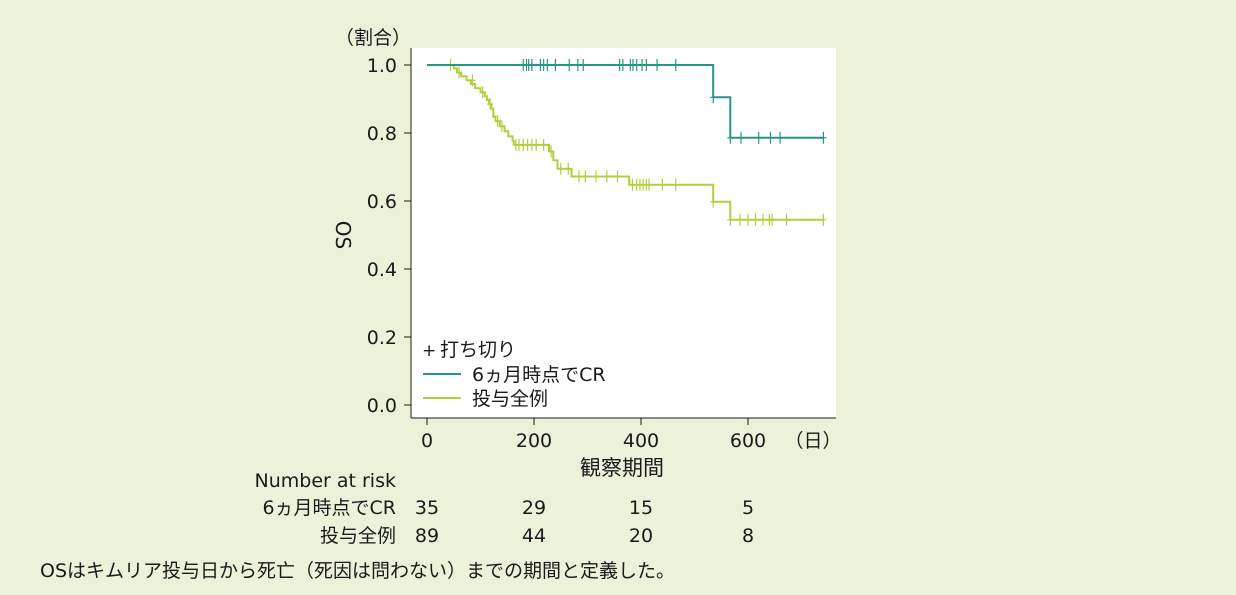  Describe the element at coordinates (812, 441) in the screenshot. I see `x-unit-label: （日）` at that location.